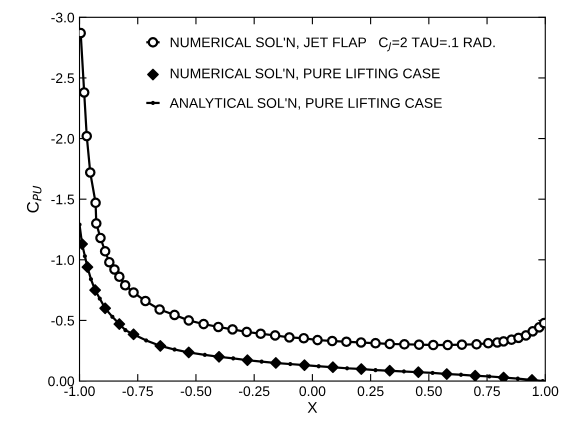  What do you see at coordinates (79, 391) in the screenshot?
I see `x-tick-label: -1.00` at bounding box center [79, 391].